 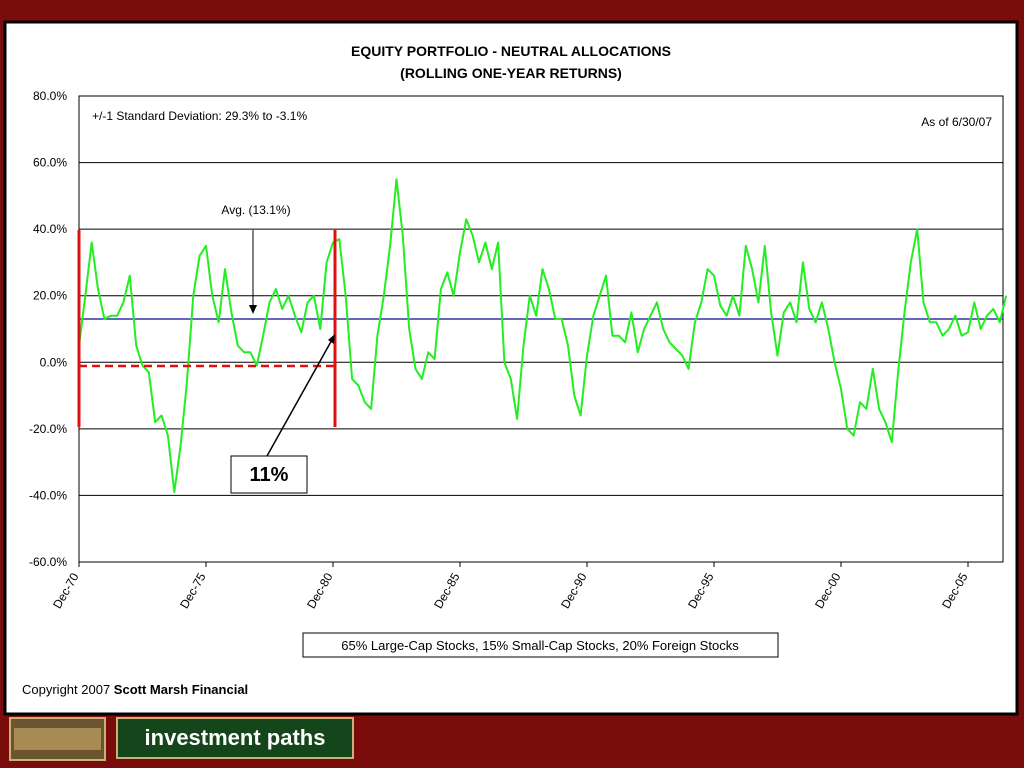 What do you see at coordinates (511, 51) in the screenshot?
I see `chart-title: EQUITY PORTFOLIO - NEUTRAL ALLOCATIONS` at bounding box center [511, 51].